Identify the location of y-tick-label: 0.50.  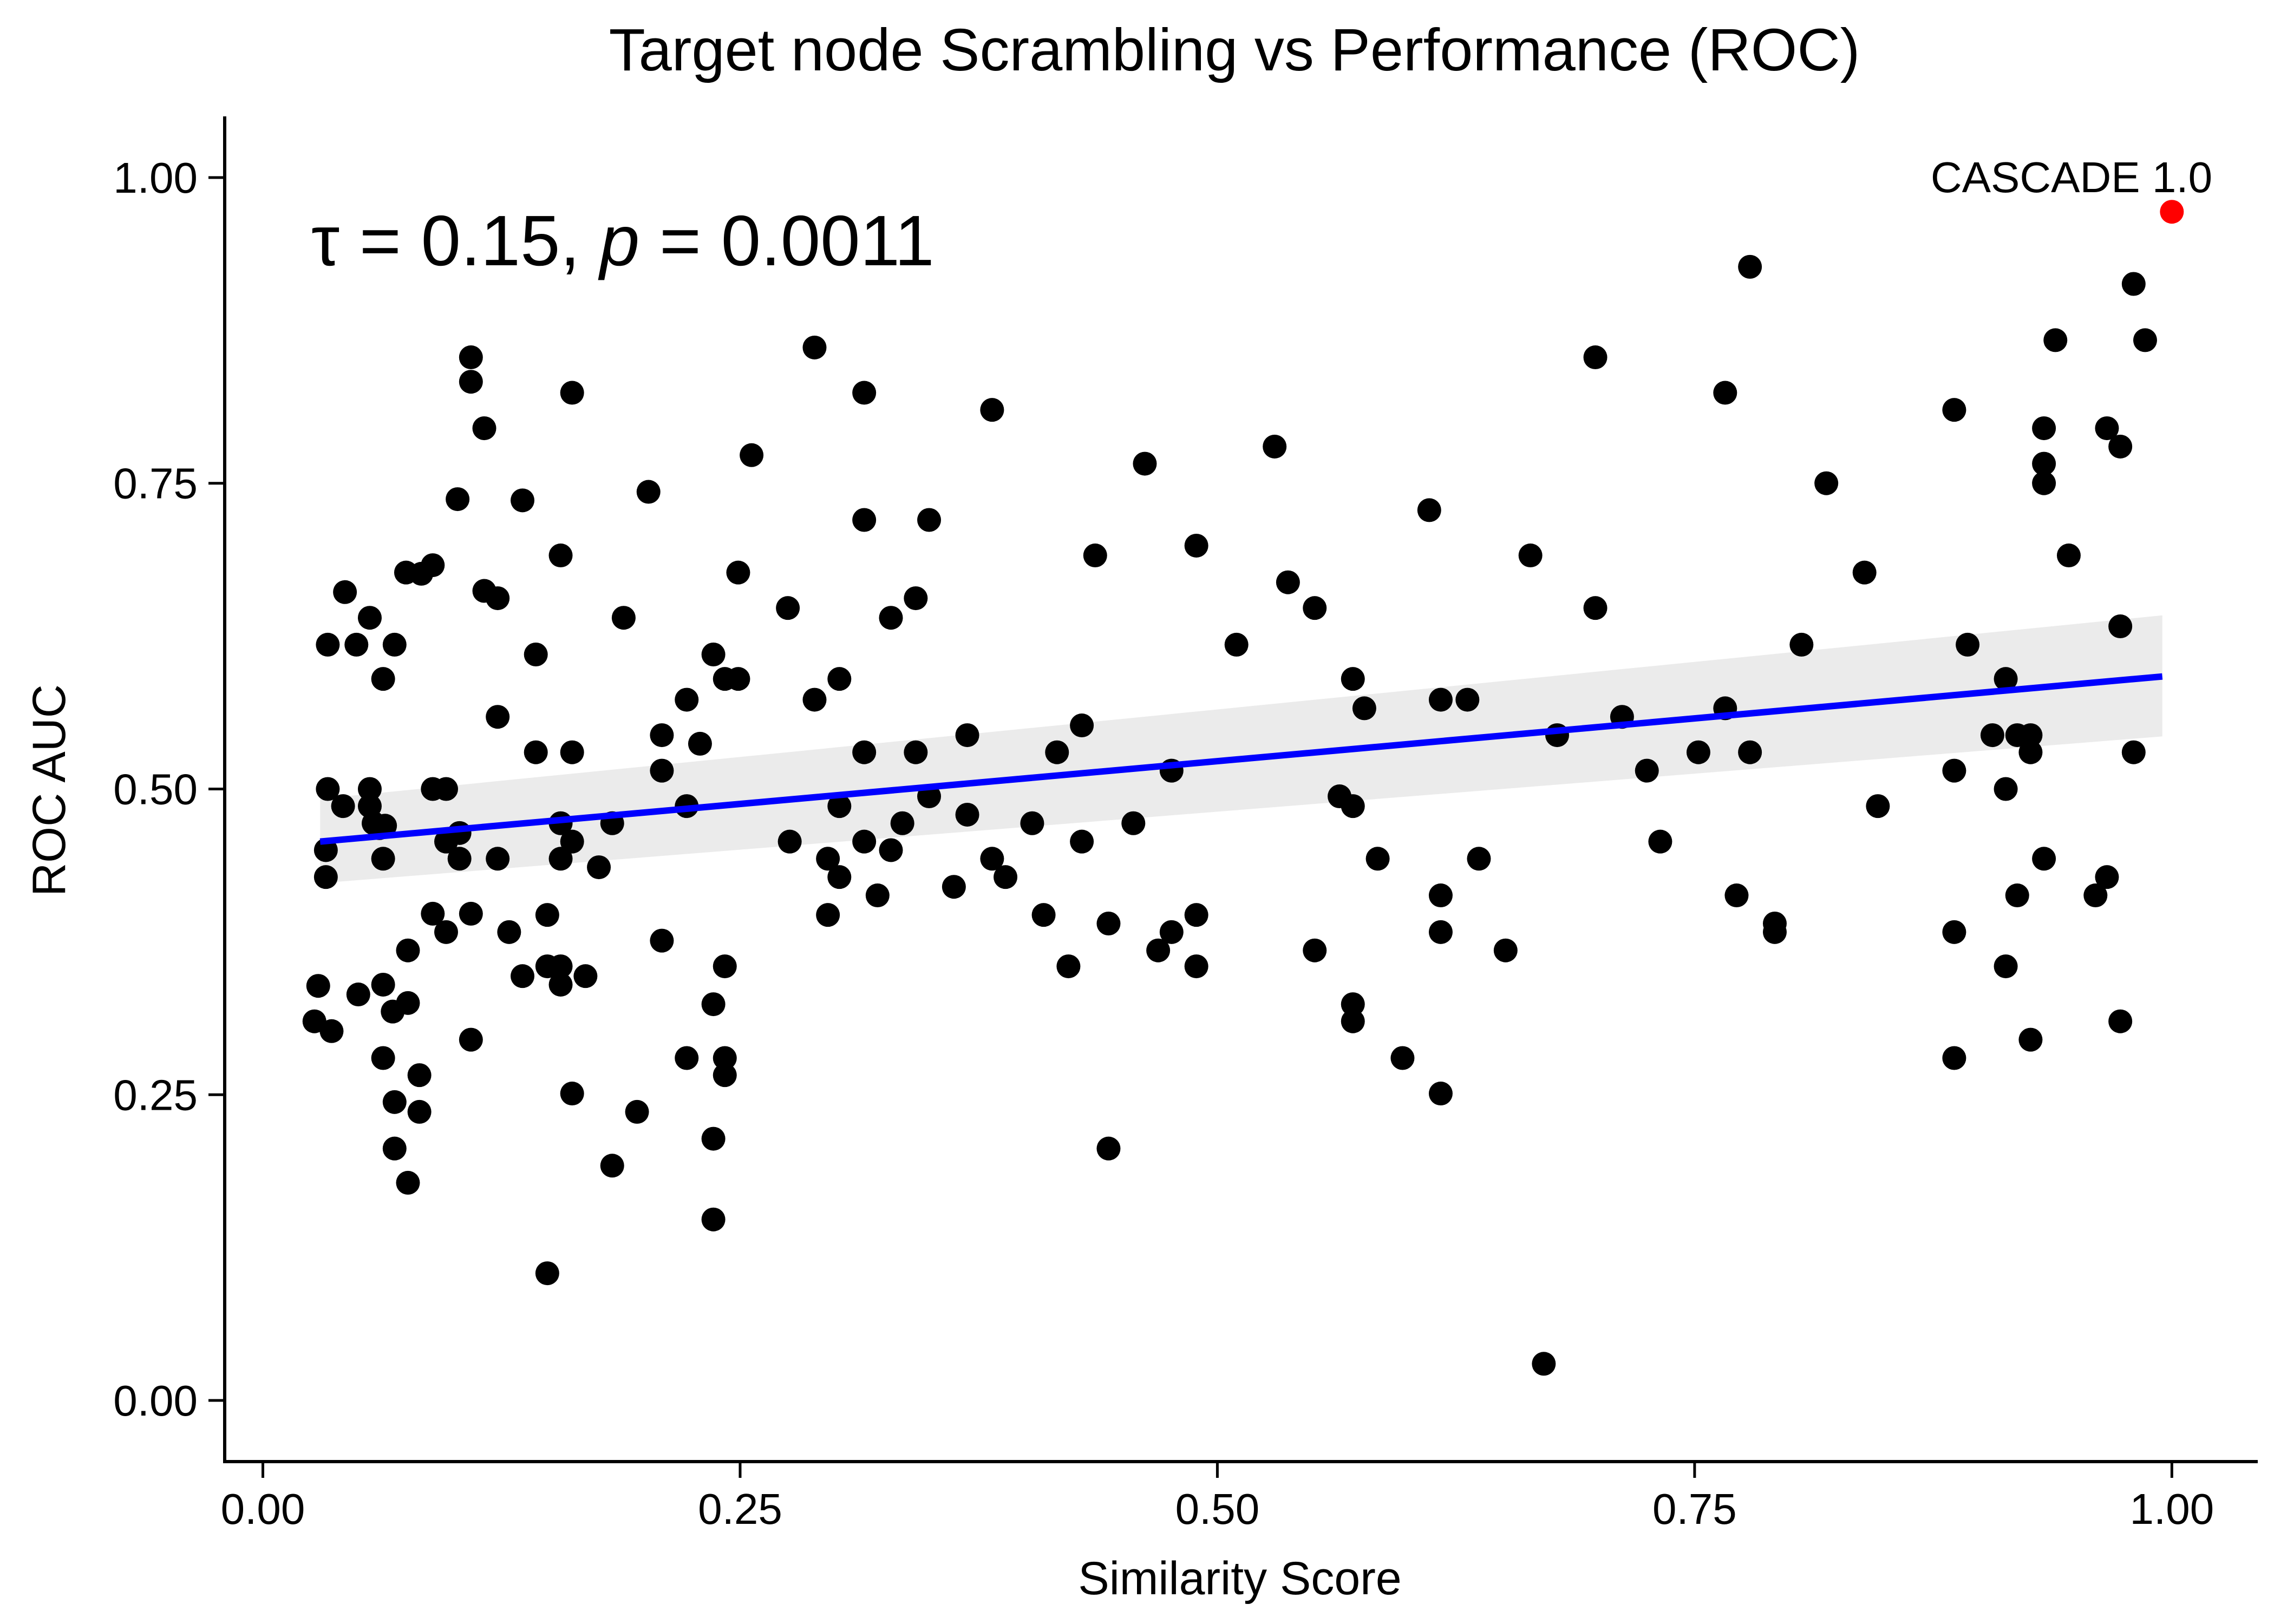
(155, 790).